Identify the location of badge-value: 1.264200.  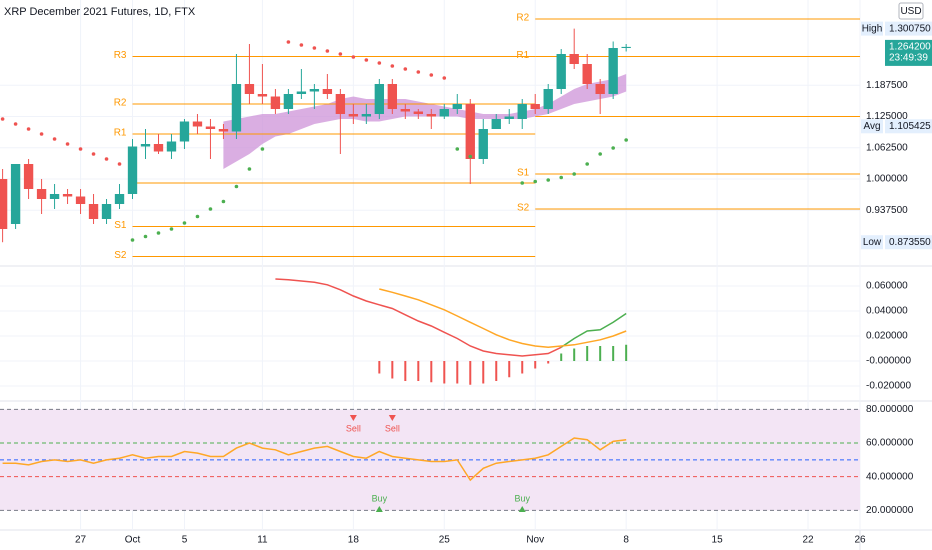
(910, 47).